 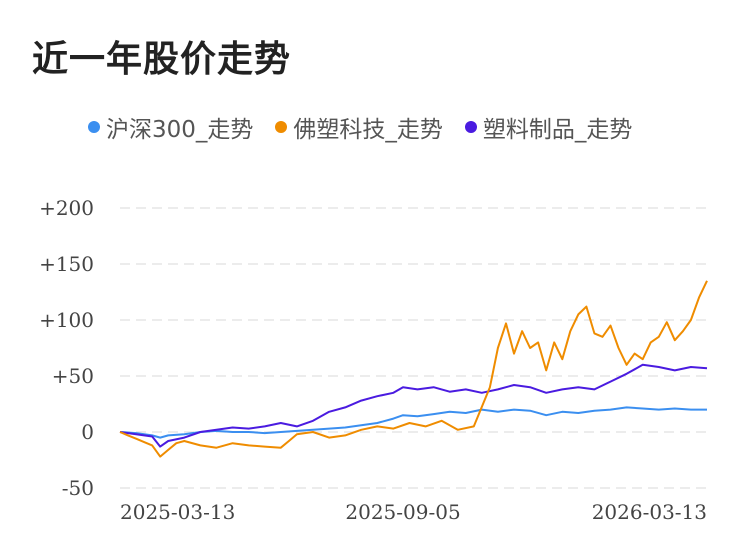 I want to click on legend: 沪深300_走势 佛塑科技_走势 塑料制品_走势, so click(x=360, y=127).